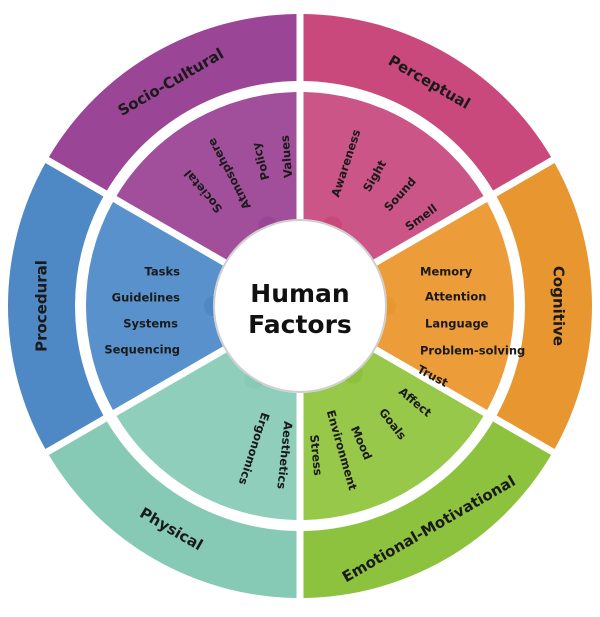  Describe the element at coordinates (457, 324) in the screenshot. I see `item-cognitive-3: Language` at that location.